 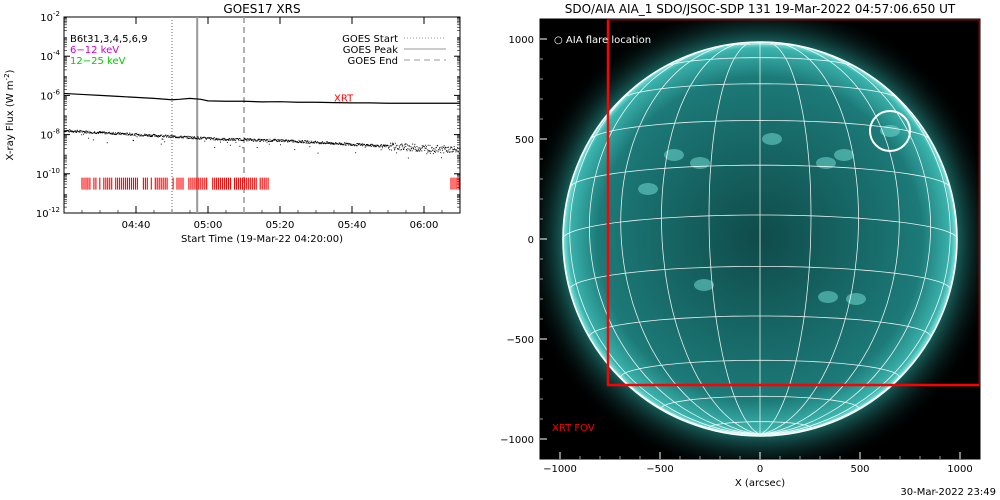 I want to click on aia-x-tick-label-1: −500, so click(x=659, y=469).